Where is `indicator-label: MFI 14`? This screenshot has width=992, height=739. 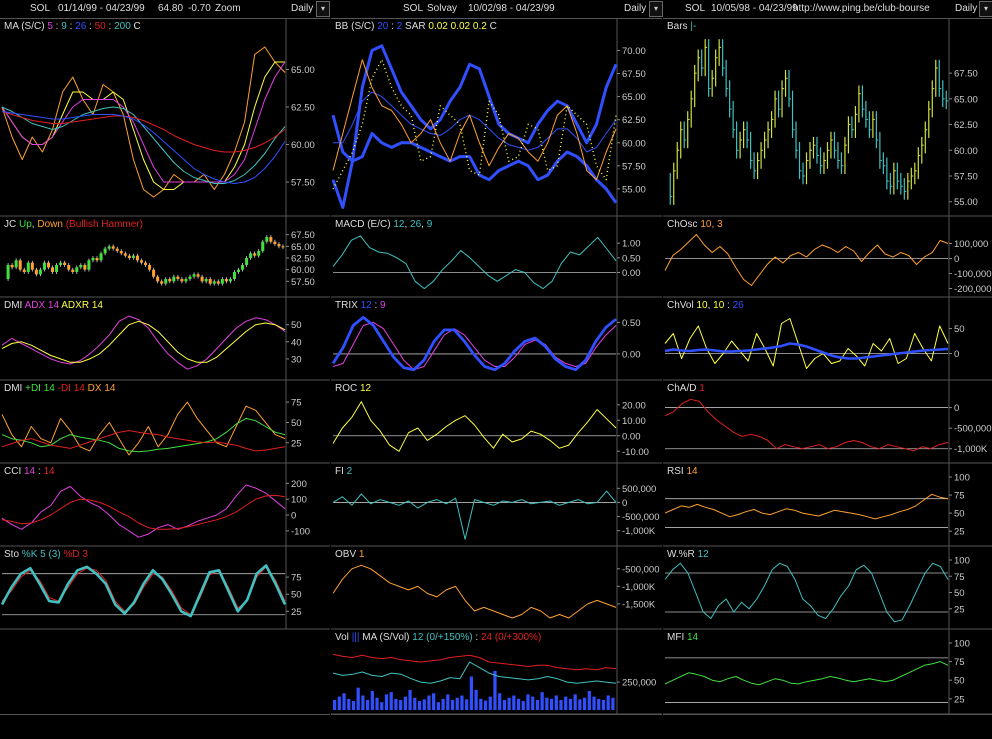 indicator-label: MFI 14 is located at coordinates (683, 637).